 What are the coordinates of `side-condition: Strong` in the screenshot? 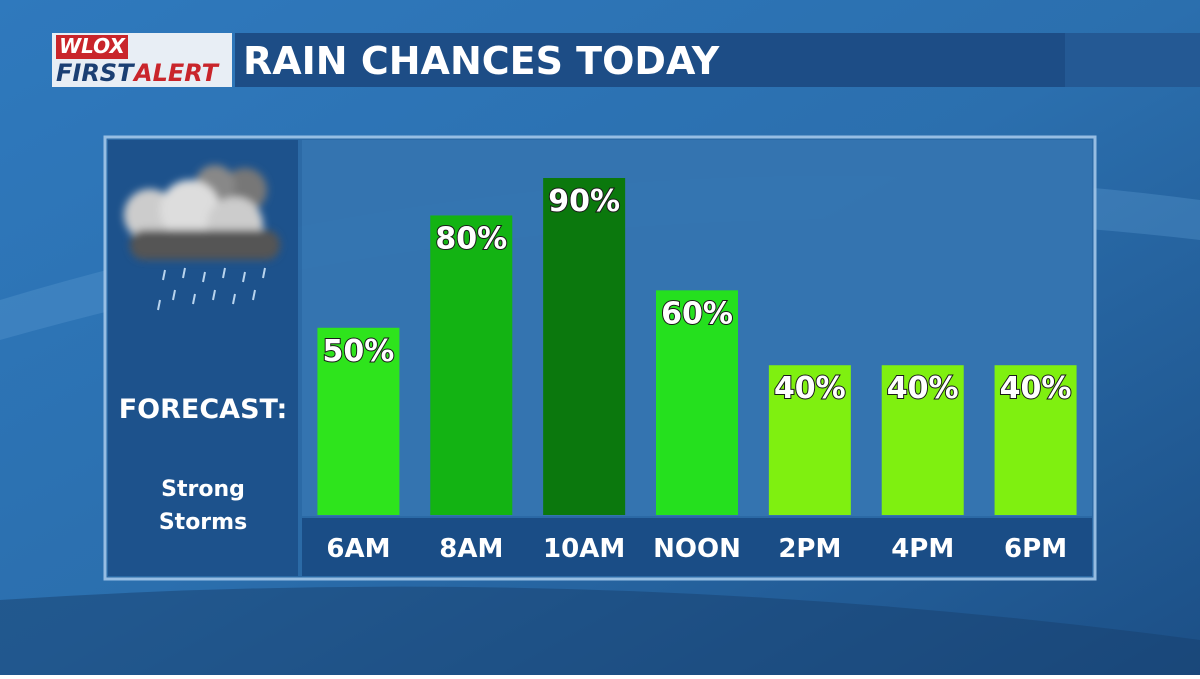 It's located at (203, 489).